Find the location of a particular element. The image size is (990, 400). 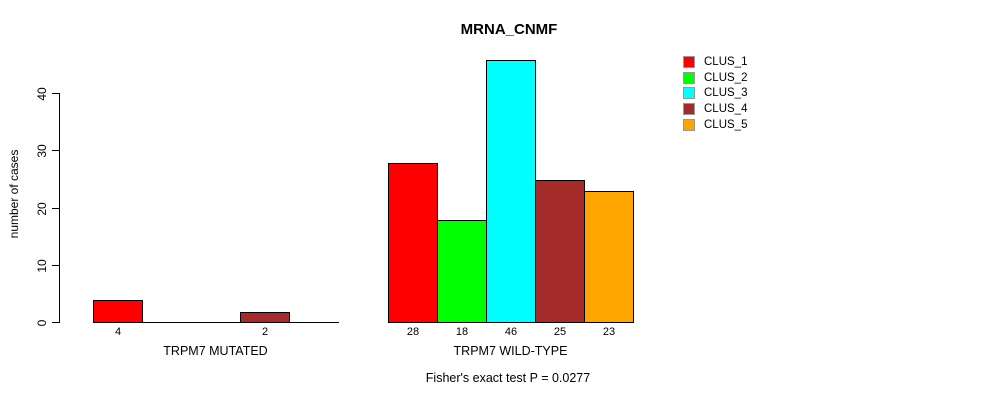

y-tick-label-10: 10 is located at coordinates (42, 265).